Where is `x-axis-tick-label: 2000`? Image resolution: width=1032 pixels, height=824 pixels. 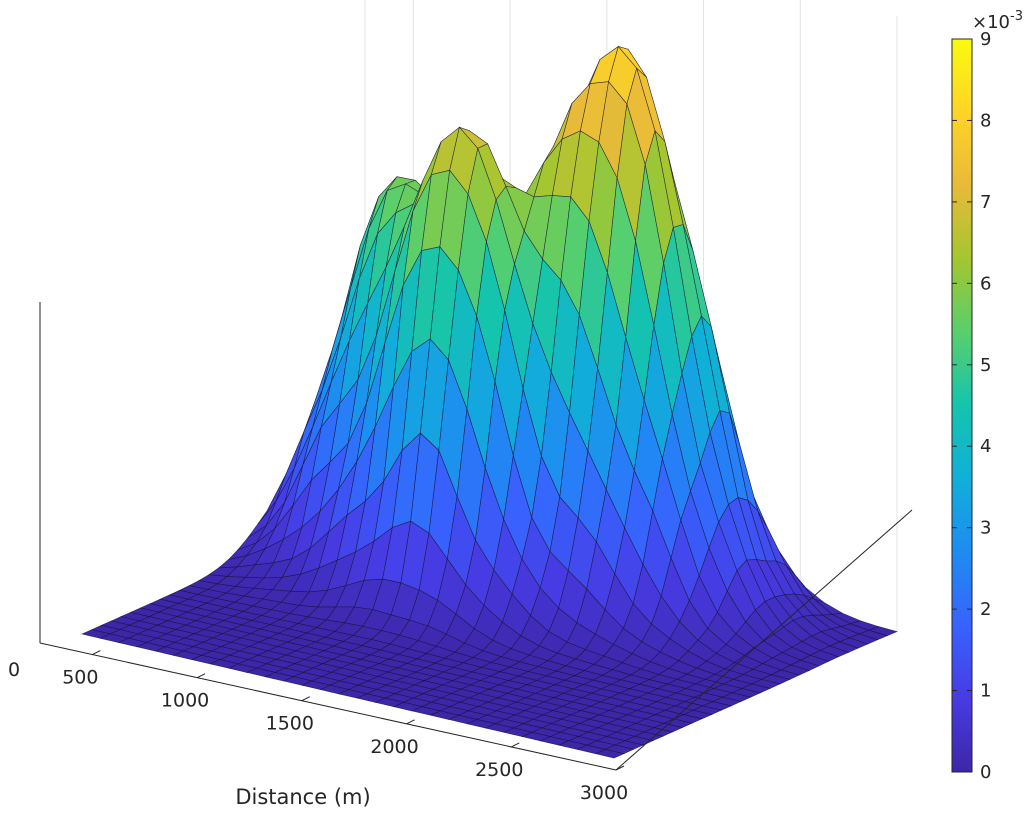 x-axis-tick-label: 2000 is located at coordinates (394, 747).